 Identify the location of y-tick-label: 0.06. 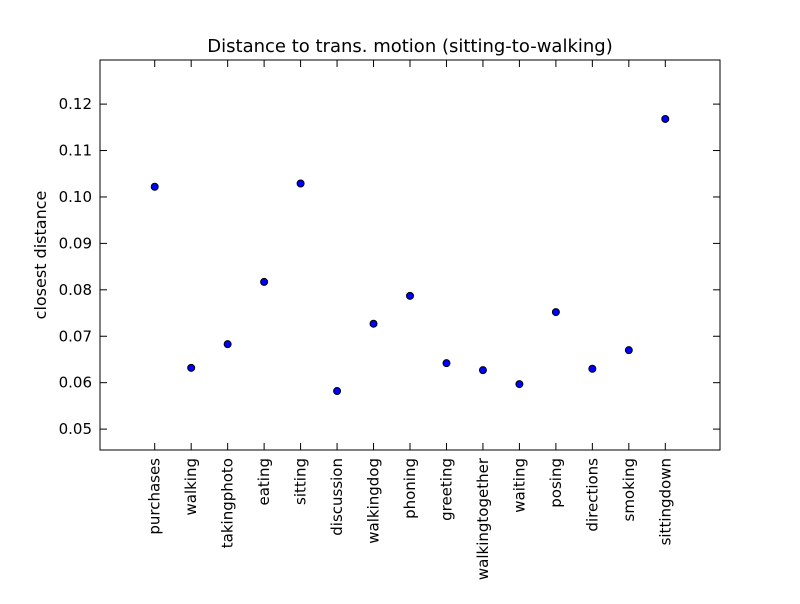
(75, 383).